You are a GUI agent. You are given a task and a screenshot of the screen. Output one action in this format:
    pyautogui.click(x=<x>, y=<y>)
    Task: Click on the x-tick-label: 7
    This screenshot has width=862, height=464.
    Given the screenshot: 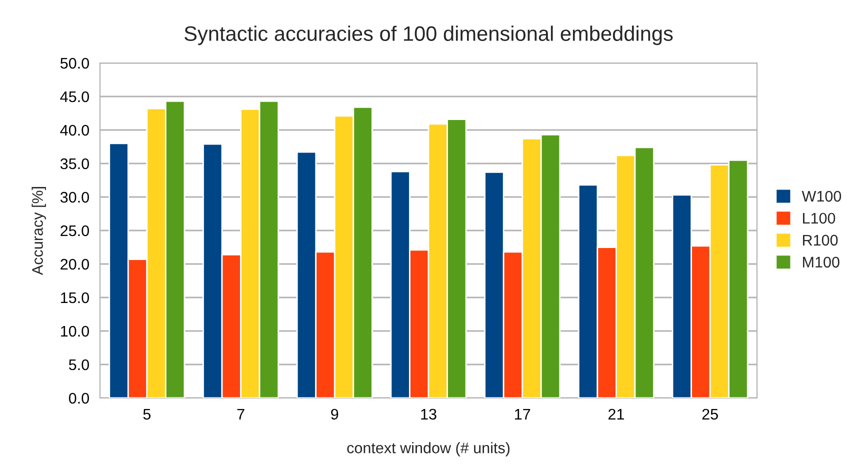 What is the action you would take?
    pyautogui.click(x=240, y=414)
    